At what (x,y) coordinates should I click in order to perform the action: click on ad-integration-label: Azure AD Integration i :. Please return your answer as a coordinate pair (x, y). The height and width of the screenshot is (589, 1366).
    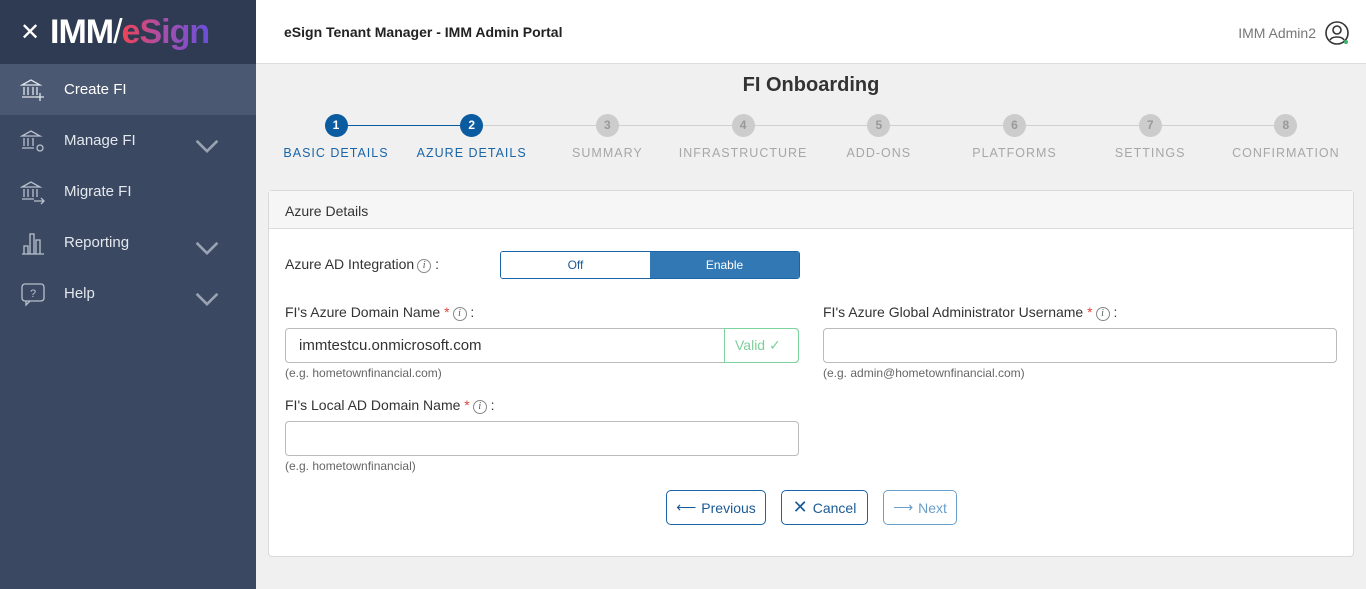
    Looking at the image, I should click on (362, 264).